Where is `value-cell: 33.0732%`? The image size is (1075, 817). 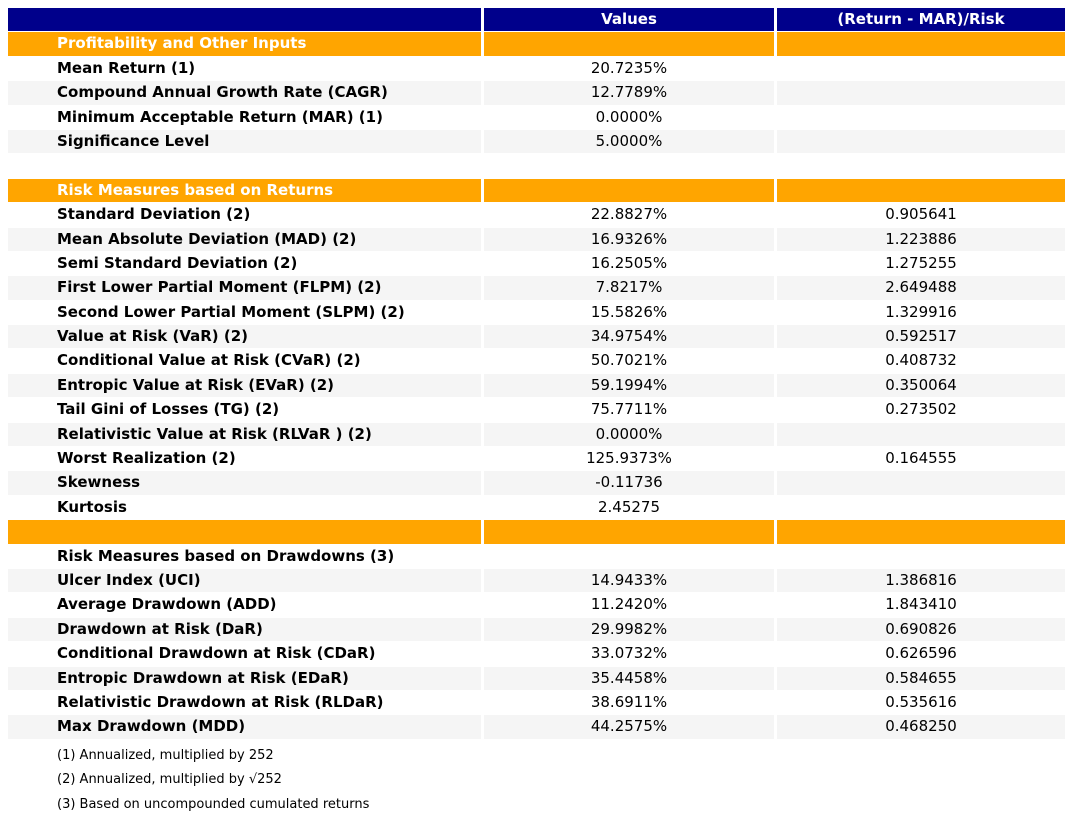
value-cell: 33.0732% is located at coordinates (629, 654).